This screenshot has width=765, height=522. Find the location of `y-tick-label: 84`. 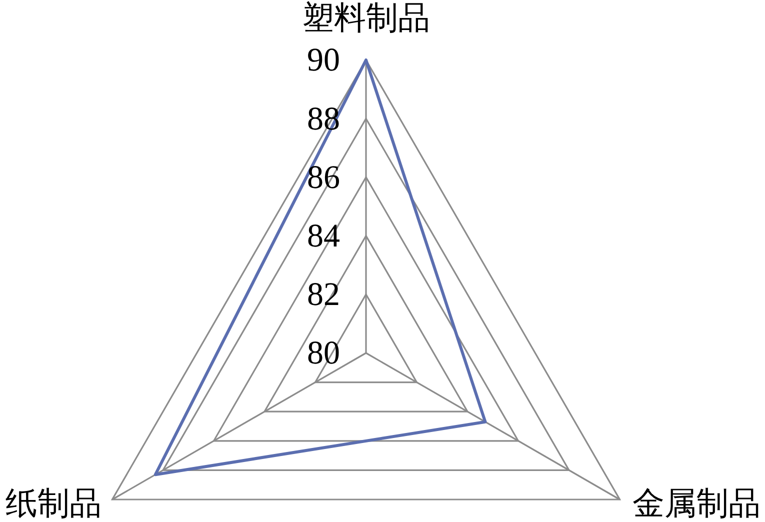

y-tick-label: 84 is located at coordinates (323, 236).